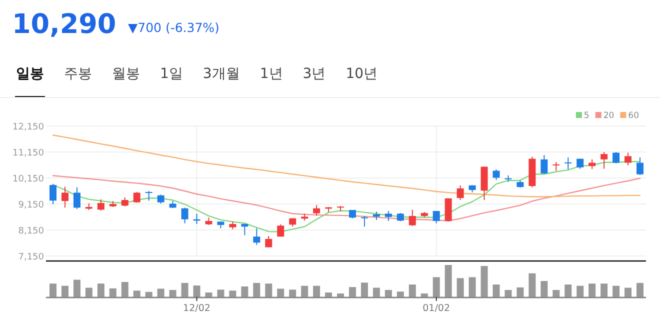 This screenshot has height=327, width=660. What do you see at coordinates (221, 74) in the screenshot?
I see `text: 3개월` at bounding box center [221, 74].